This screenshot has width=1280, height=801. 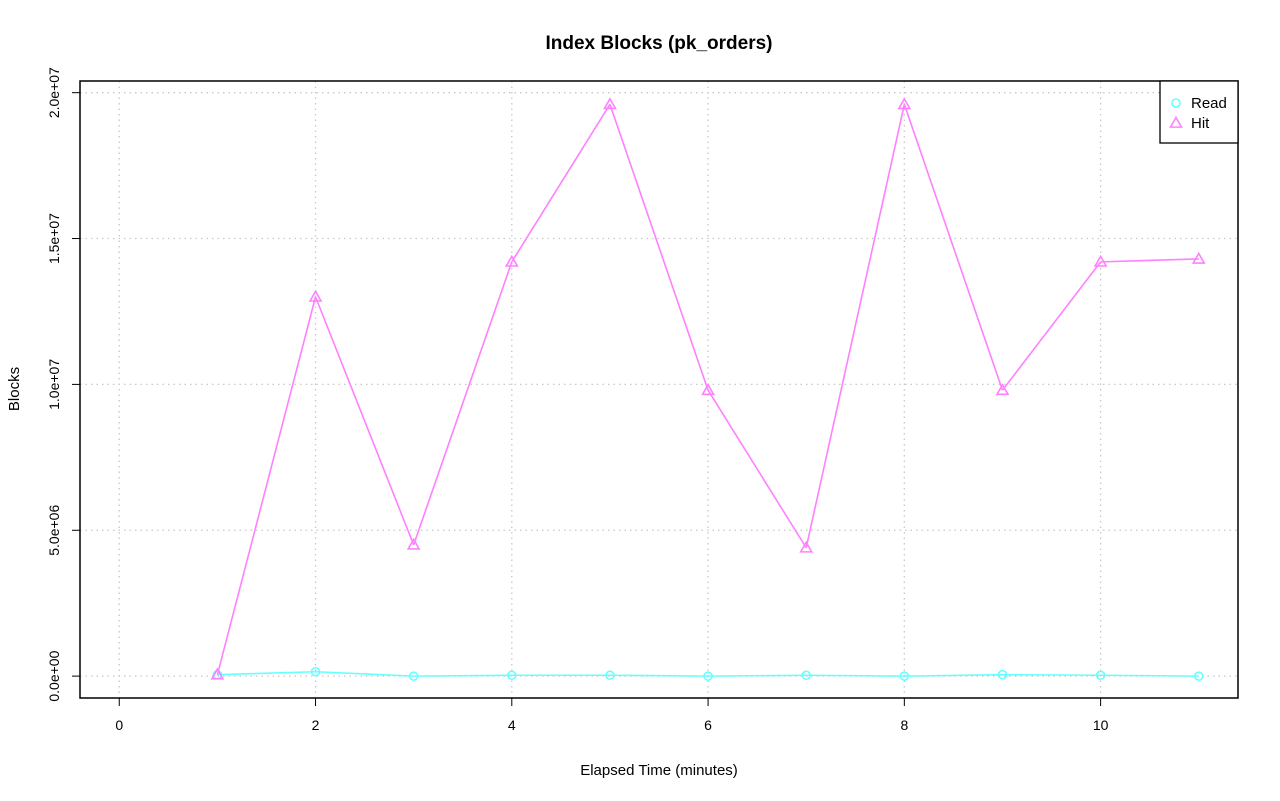 I want to click on x-tick-label: 10, so click(x=1101, y=725).